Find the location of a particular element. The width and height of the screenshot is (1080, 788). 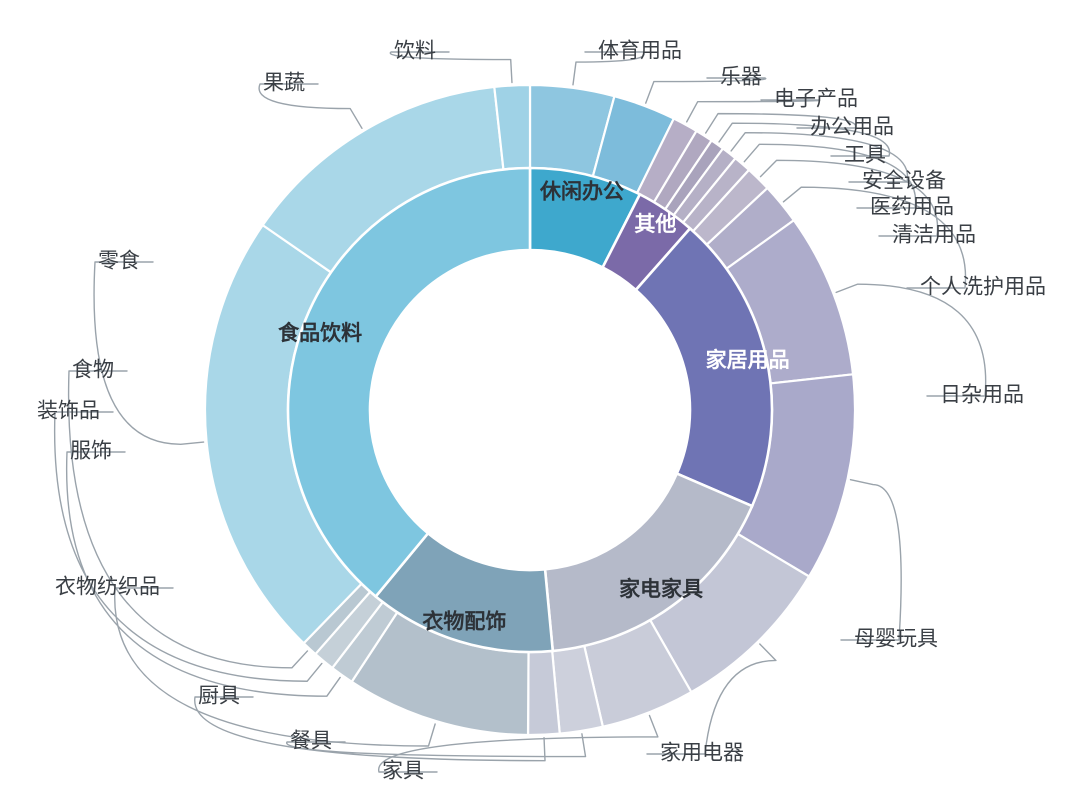

outer-ring-label: 饮料 is located at coordinates (415, 51).